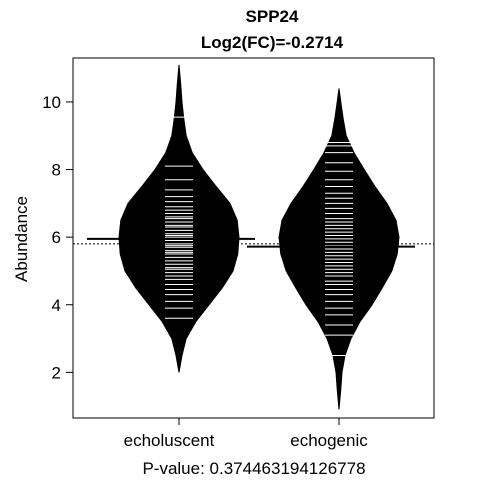 The width and height of the screenshot is (480, 480). I want to click on y-tick-label: 10, so click(51, 102).